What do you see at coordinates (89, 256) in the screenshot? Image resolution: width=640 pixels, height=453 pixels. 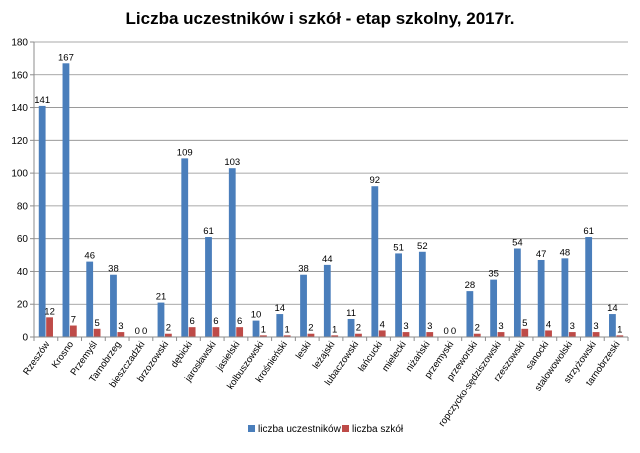 I see `data-label: 46` at bounding box center [89, 256].